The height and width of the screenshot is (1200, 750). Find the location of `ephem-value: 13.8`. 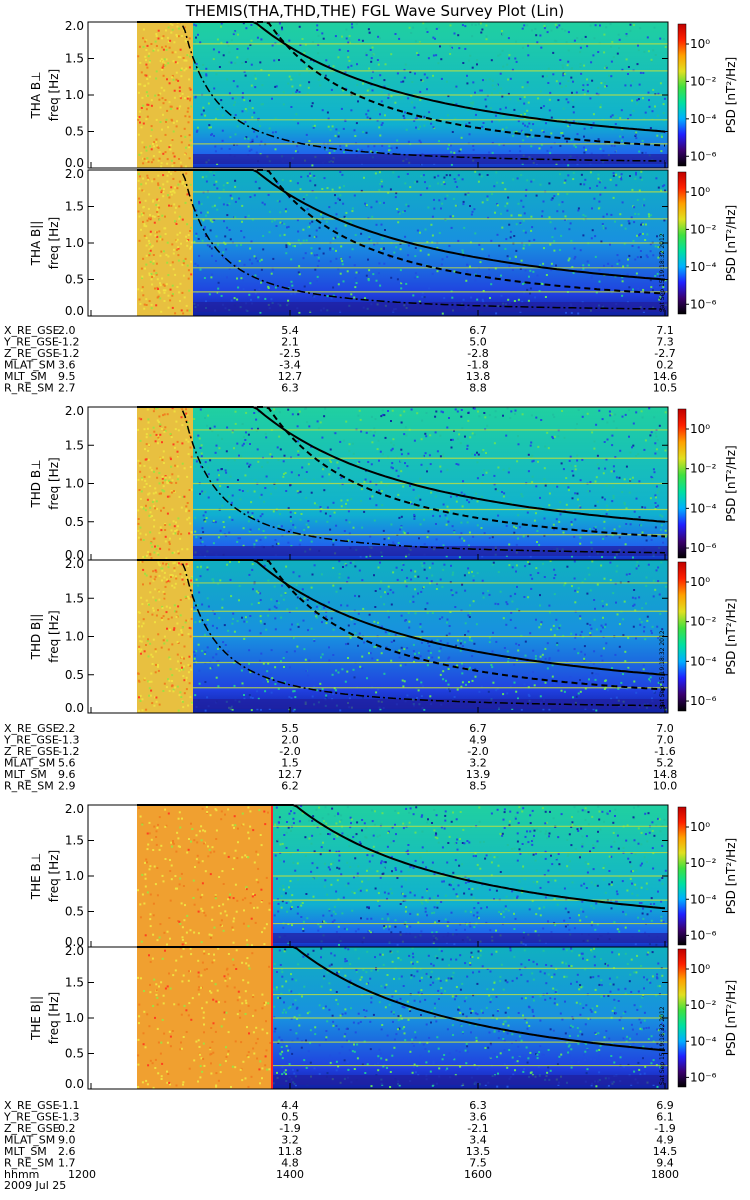

ephem-value: 13.8 is located at coordinates (478, 376).